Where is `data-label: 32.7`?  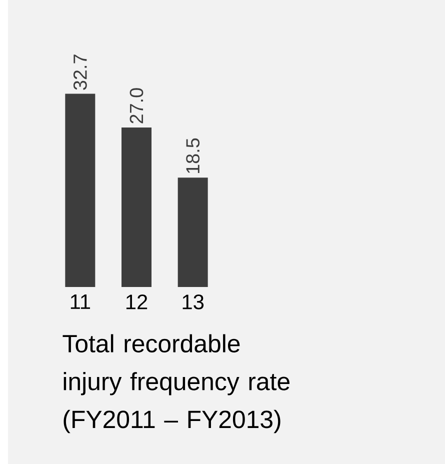 data-label: 32.7 is located at coordinates (80, 72).